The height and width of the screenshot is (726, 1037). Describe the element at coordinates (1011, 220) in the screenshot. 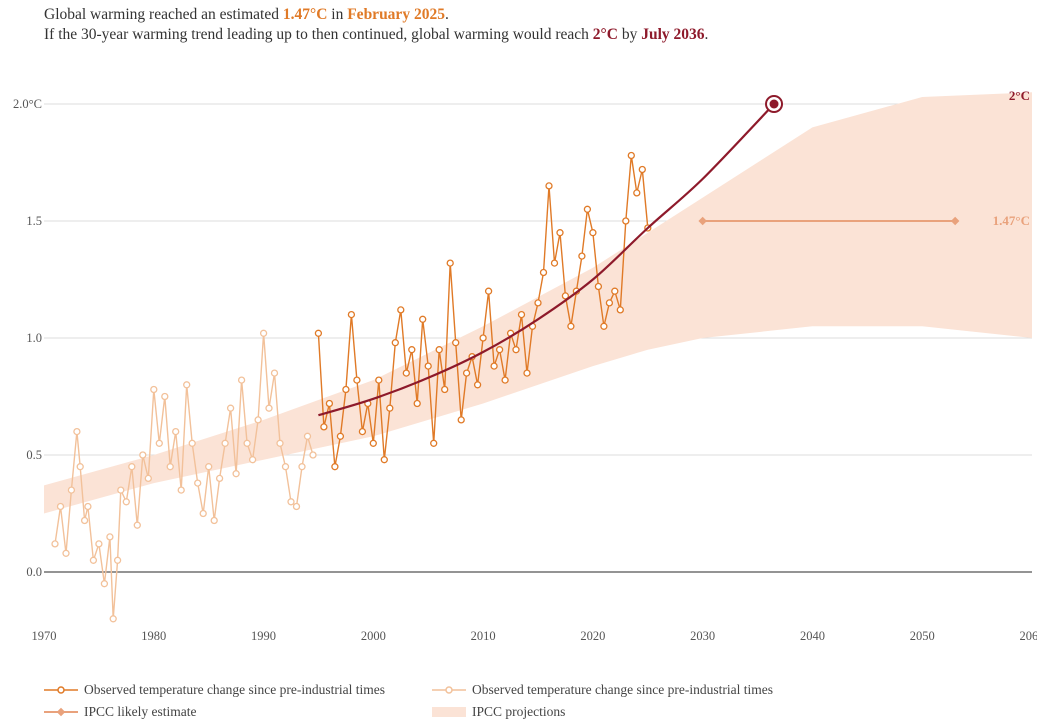

I see `annotation-1-47c: 1.47°C` at that location.